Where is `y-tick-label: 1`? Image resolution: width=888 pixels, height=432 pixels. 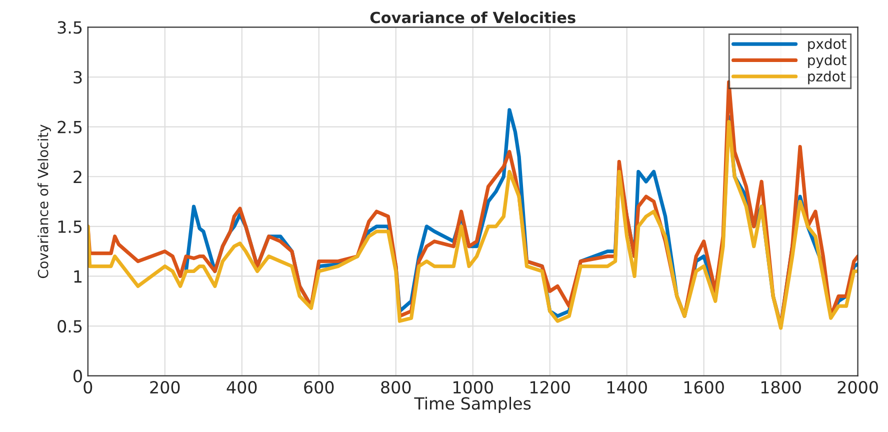 y-tick-label: 1 is located at coordinates (78, 276).